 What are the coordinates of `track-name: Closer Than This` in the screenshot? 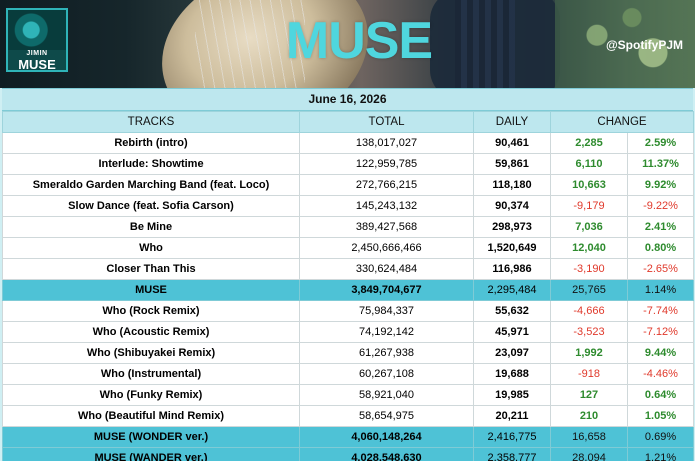 It's located at (151, 269).